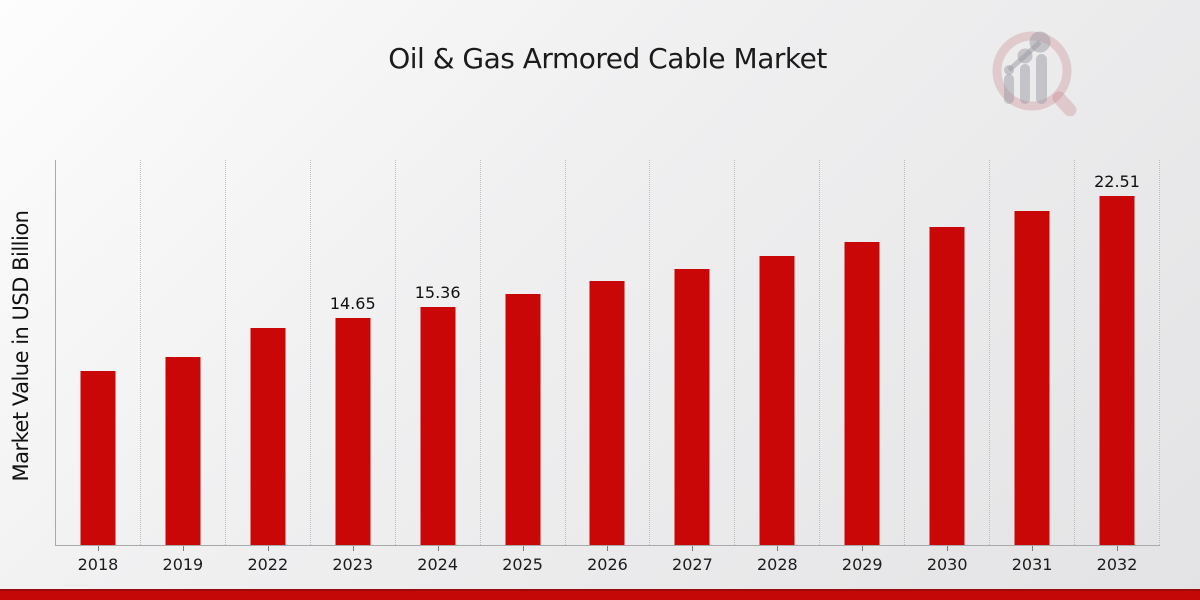  I want to click on footer-accent-bar, so click(600, 594).